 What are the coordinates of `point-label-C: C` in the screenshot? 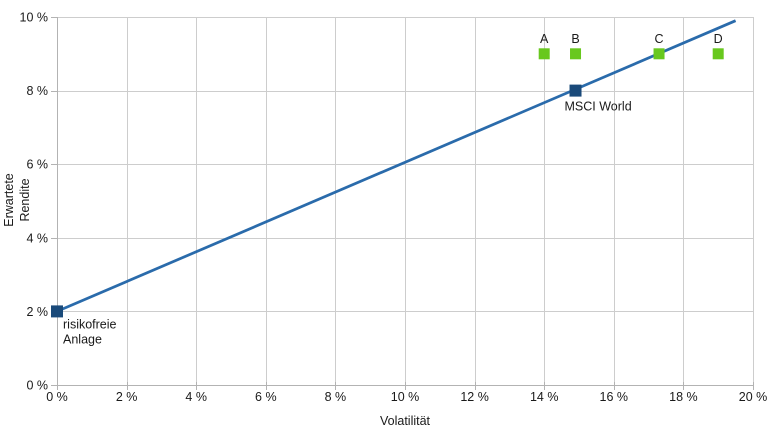 It's located at (659, 39).